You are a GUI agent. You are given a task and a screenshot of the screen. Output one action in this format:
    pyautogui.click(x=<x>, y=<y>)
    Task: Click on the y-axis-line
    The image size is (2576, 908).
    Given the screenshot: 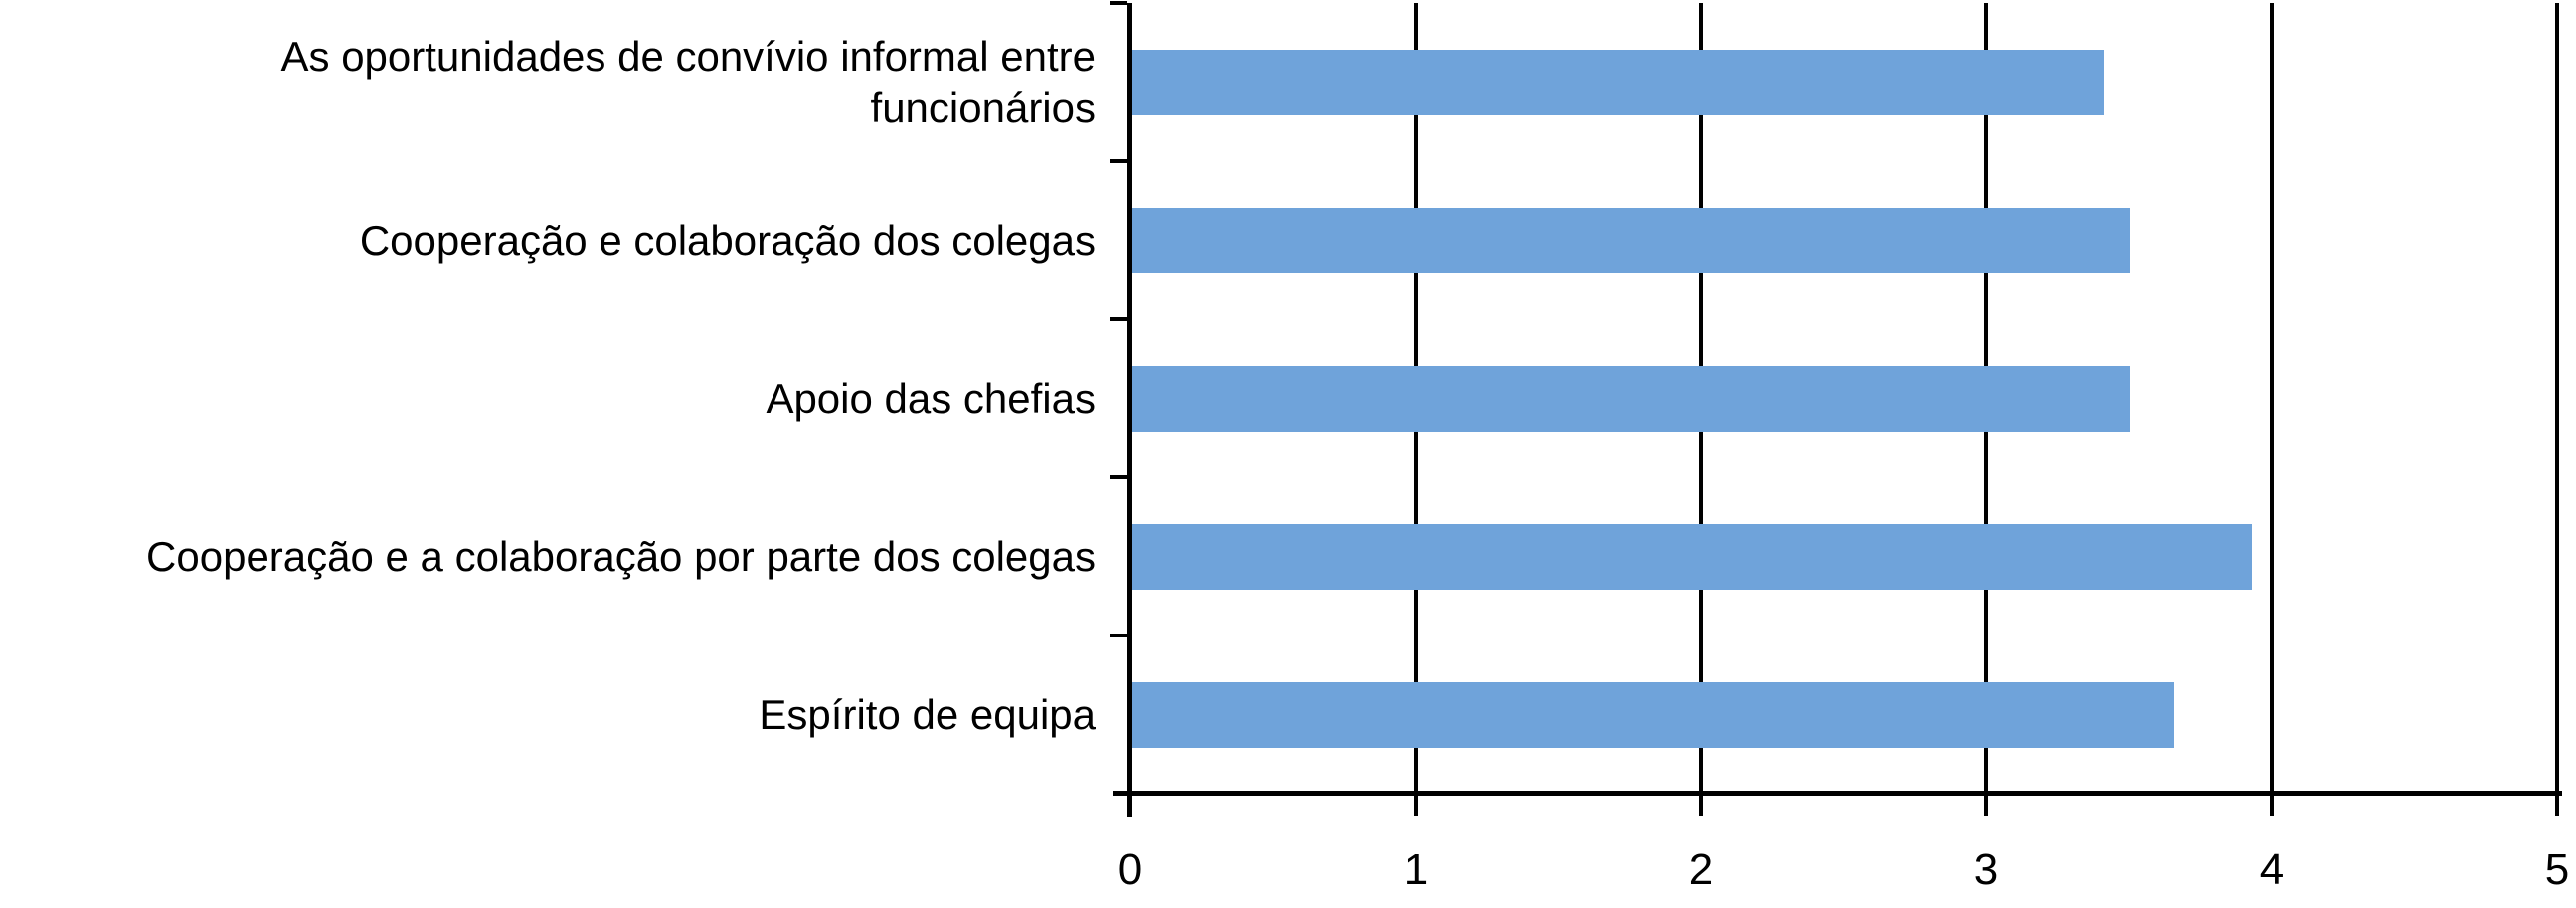 What is the action you would take?
    pyautogui.click(x=1129, y=410)
    